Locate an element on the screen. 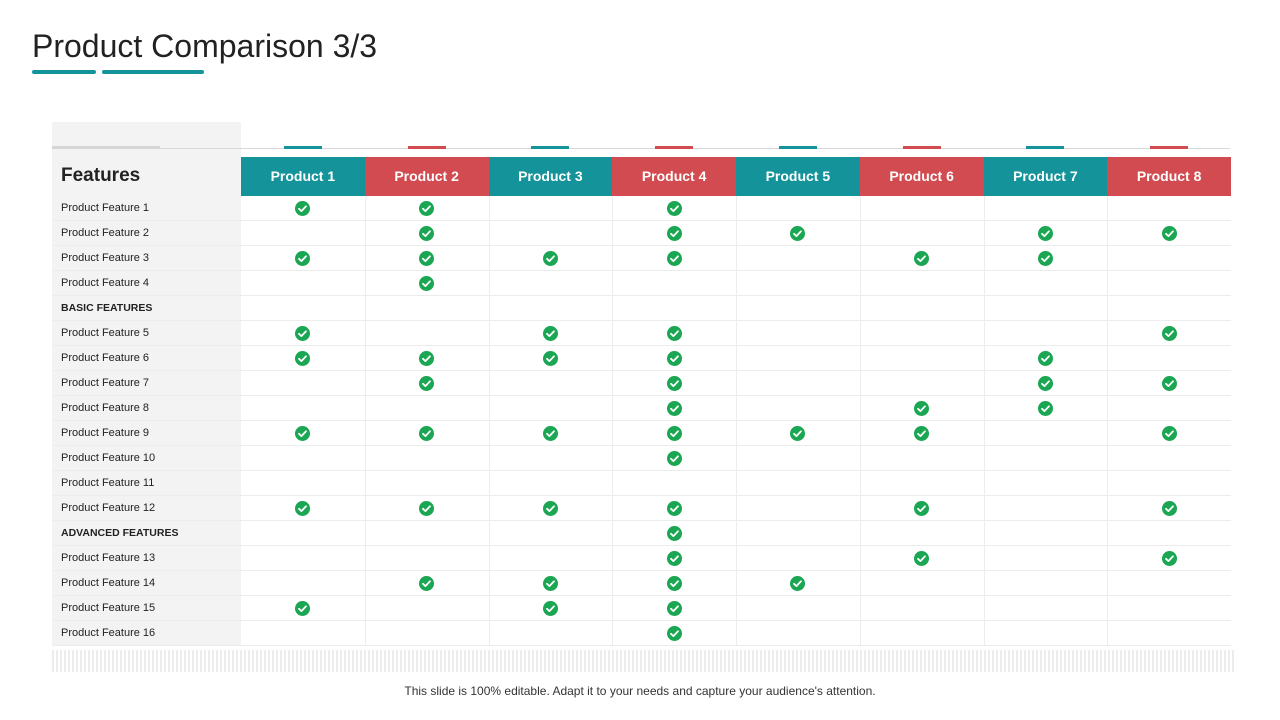 This screenshot has width=1280, height=720. decorative-stripe is located at coordinates (643, 661).